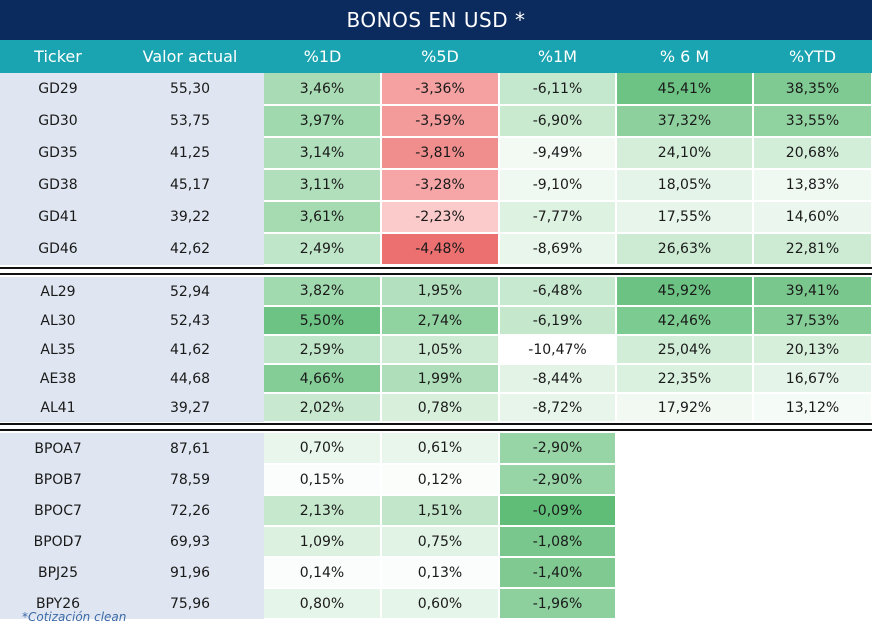 Image resolution: width=872 pixels, height=639 pixels. Describe the element at coordinates (684, 56) in the screenshot. I see `header-6m: % 6 M` at that location.